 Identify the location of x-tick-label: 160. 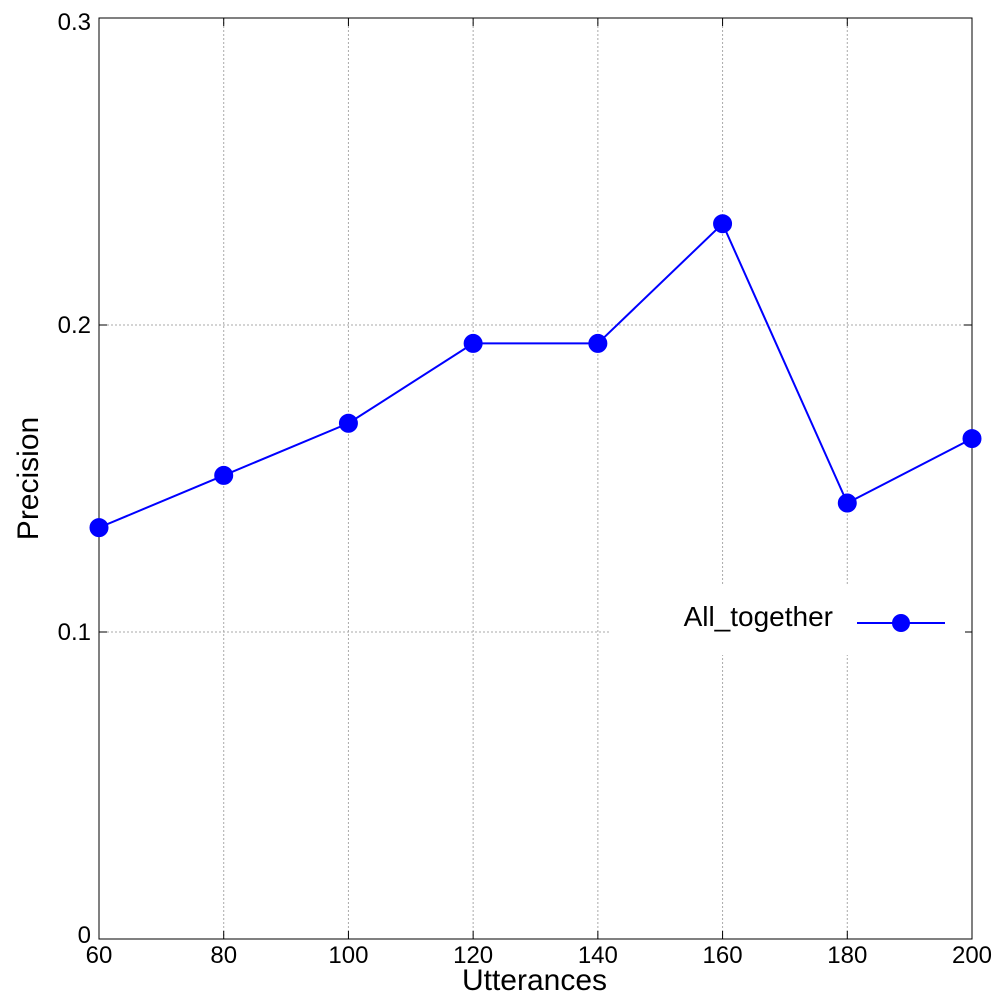
(723, 955).